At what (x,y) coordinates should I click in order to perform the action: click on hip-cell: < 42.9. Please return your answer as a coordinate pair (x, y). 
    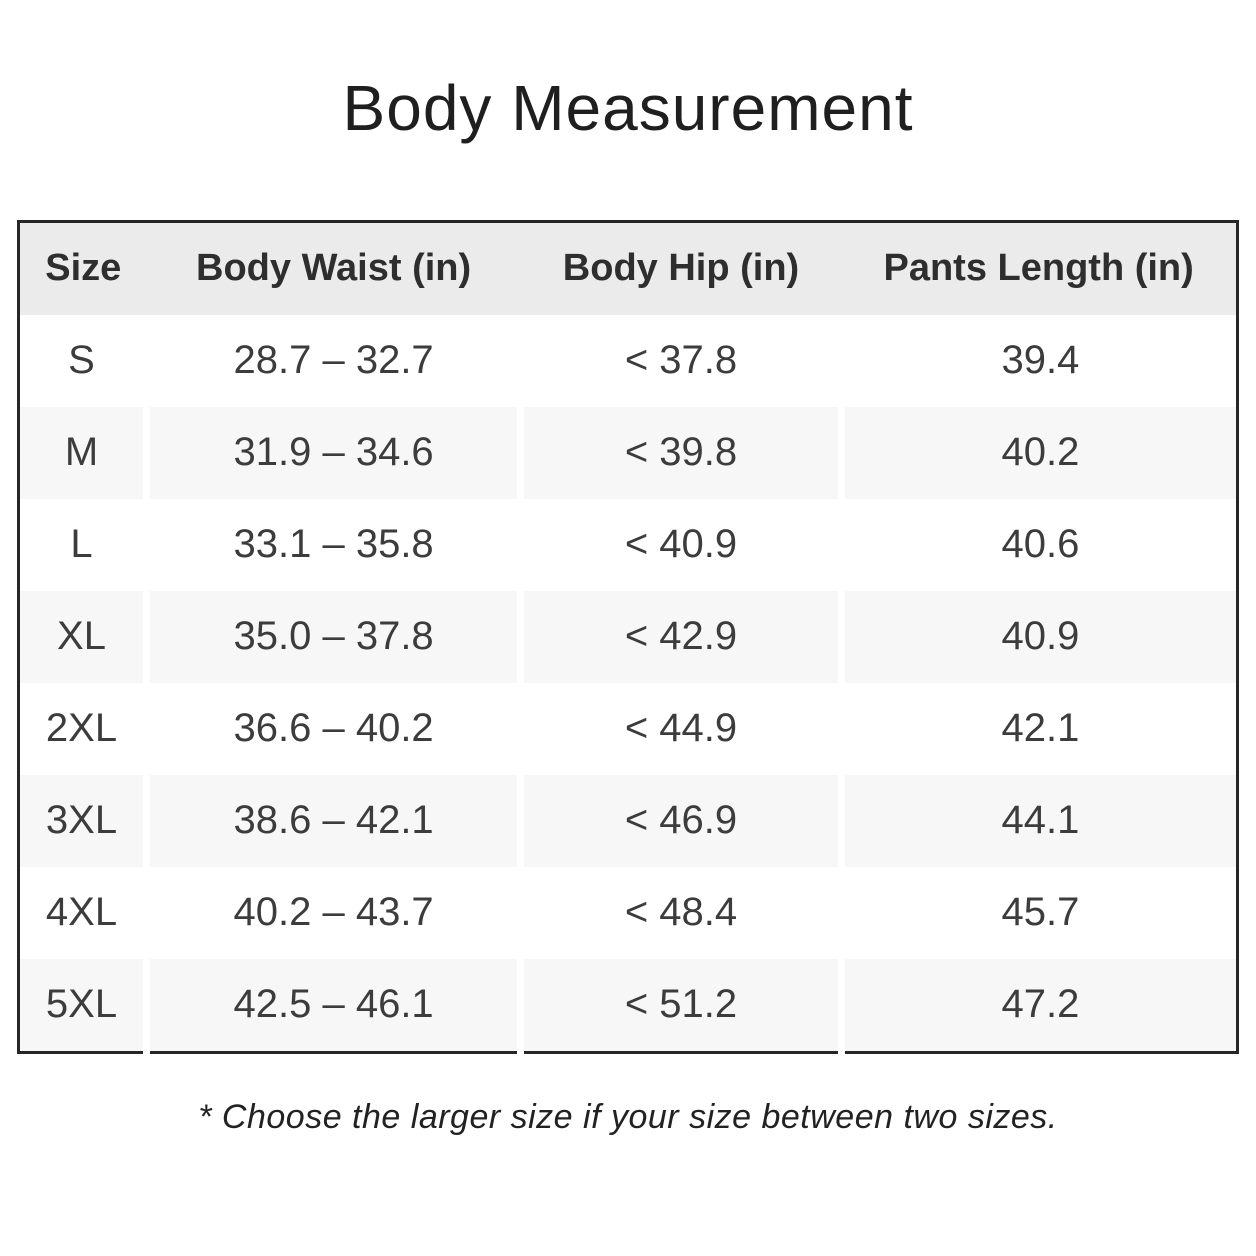
    Looking at the image, I should click on (679, 636).